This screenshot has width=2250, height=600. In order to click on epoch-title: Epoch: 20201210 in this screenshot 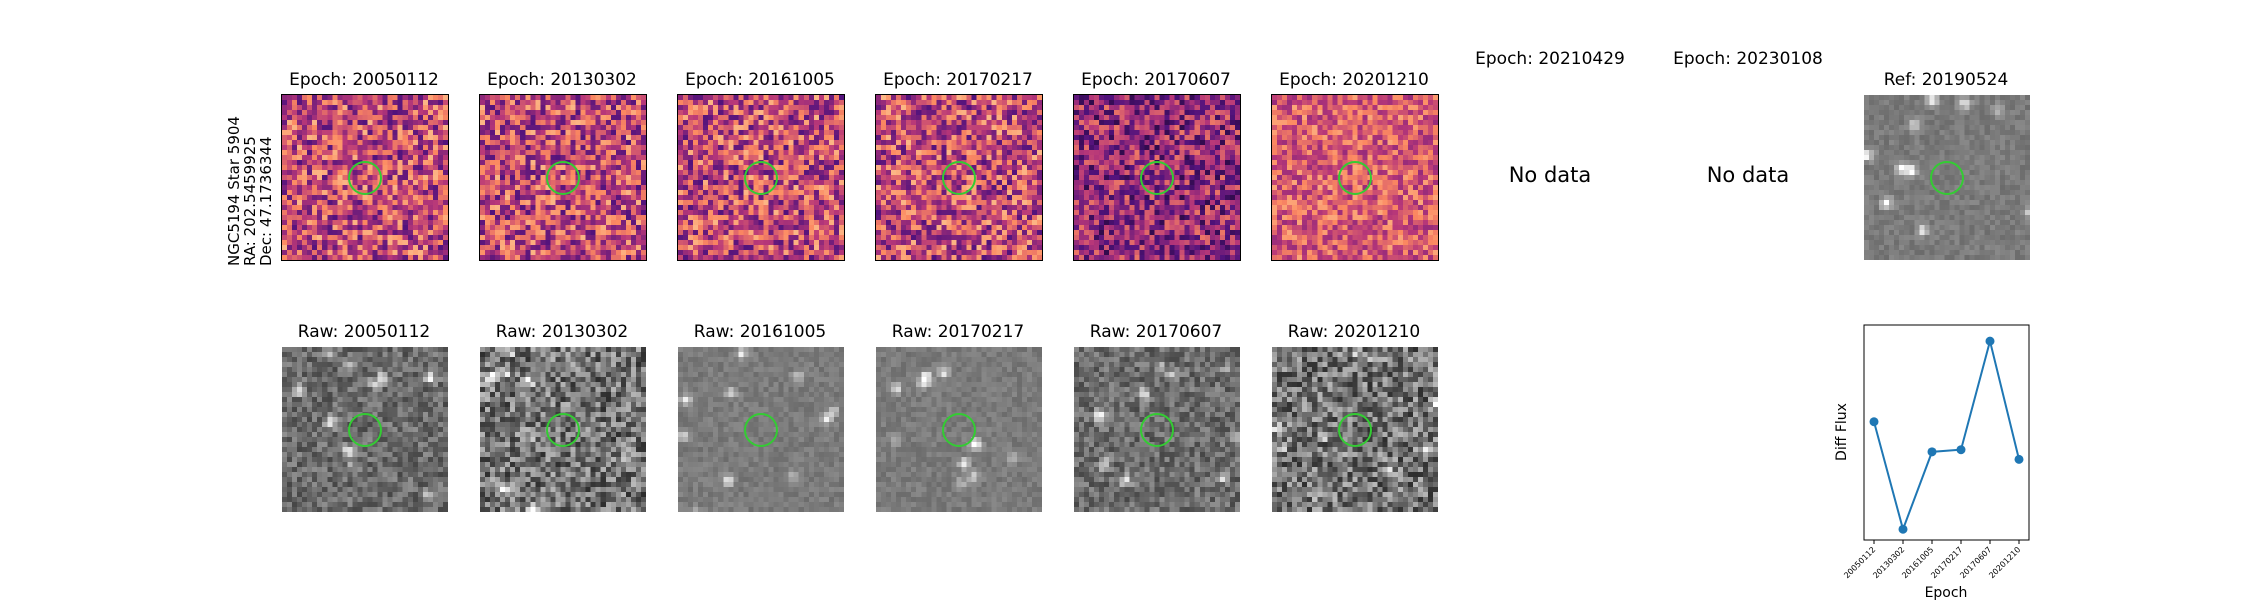, I will do `click(1354, 80)`.